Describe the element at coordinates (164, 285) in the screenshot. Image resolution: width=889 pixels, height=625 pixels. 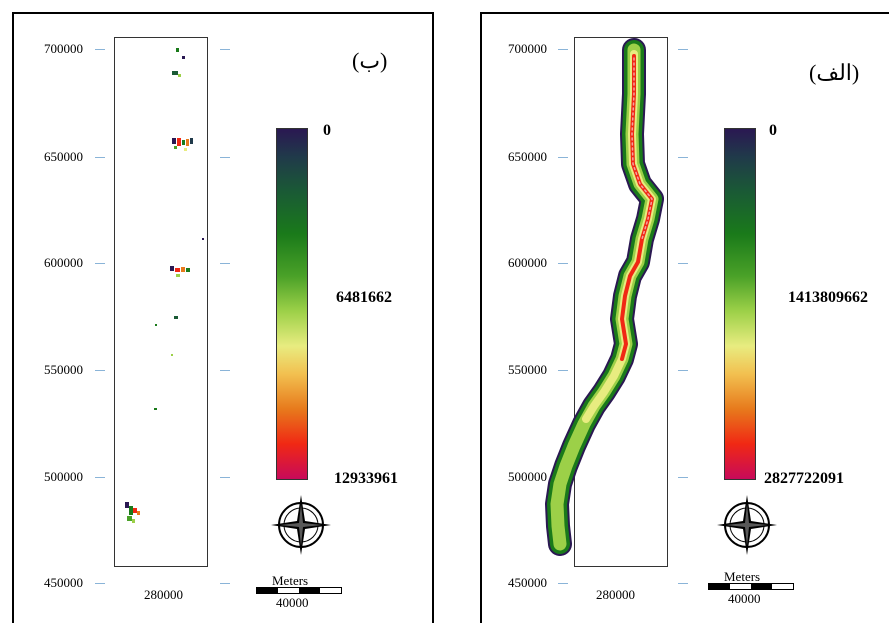
I see `scattered-patches-map` at that location.